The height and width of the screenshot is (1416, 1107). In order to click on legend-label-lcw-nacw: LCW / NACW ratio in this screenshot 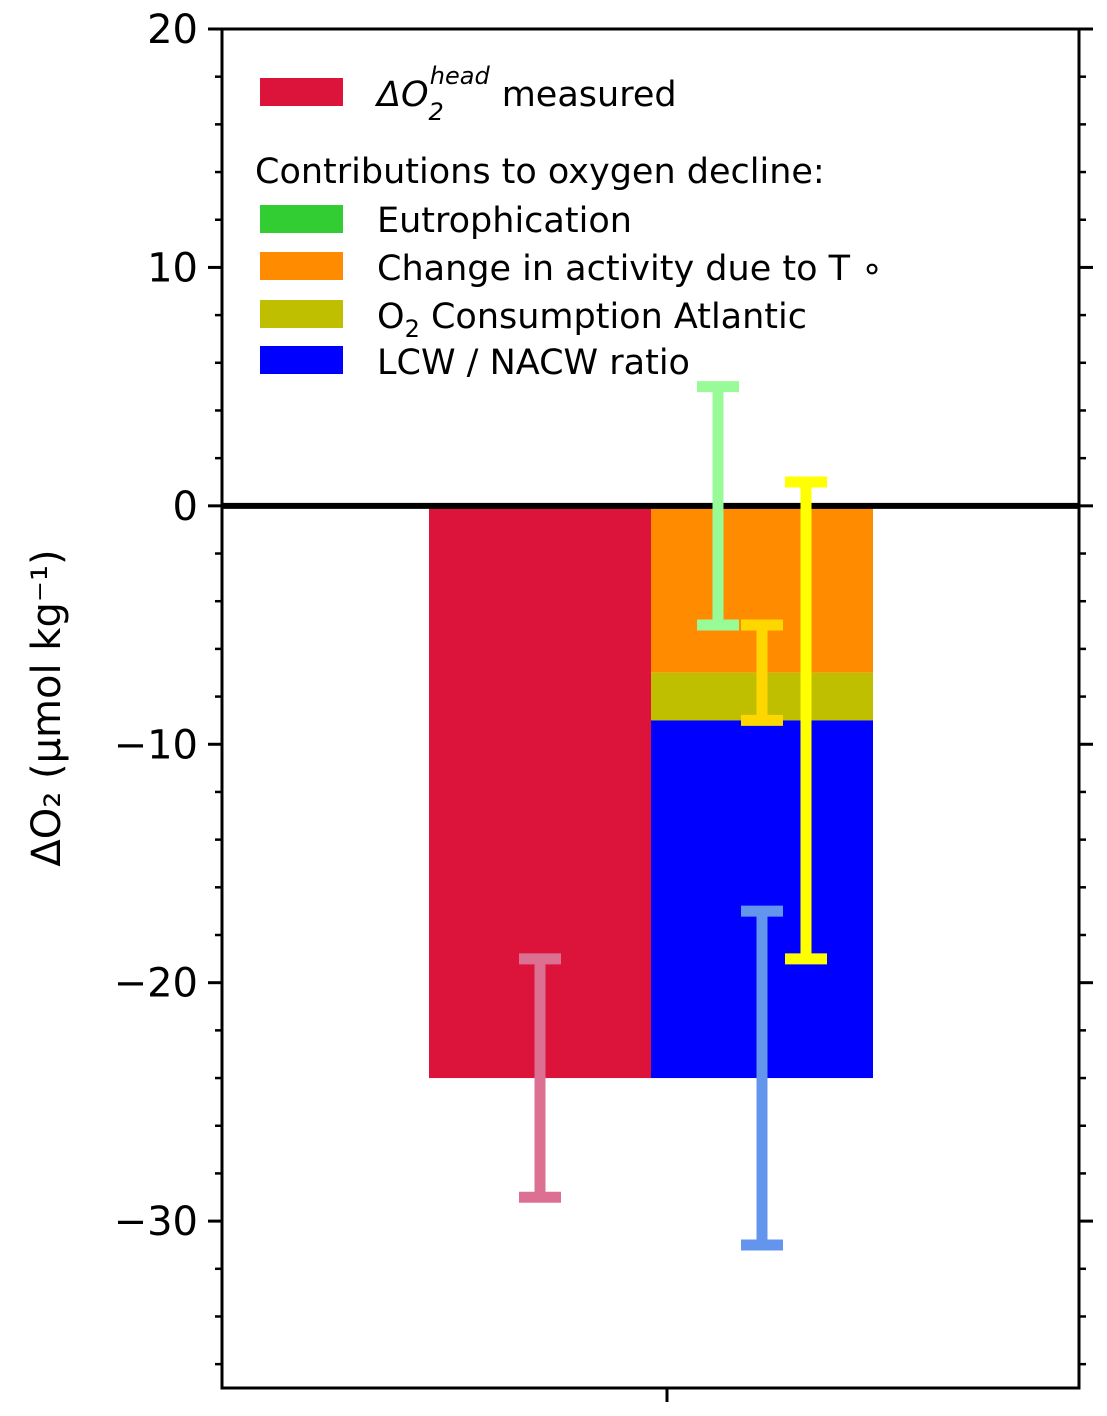, I will do `click(533, 363)`.